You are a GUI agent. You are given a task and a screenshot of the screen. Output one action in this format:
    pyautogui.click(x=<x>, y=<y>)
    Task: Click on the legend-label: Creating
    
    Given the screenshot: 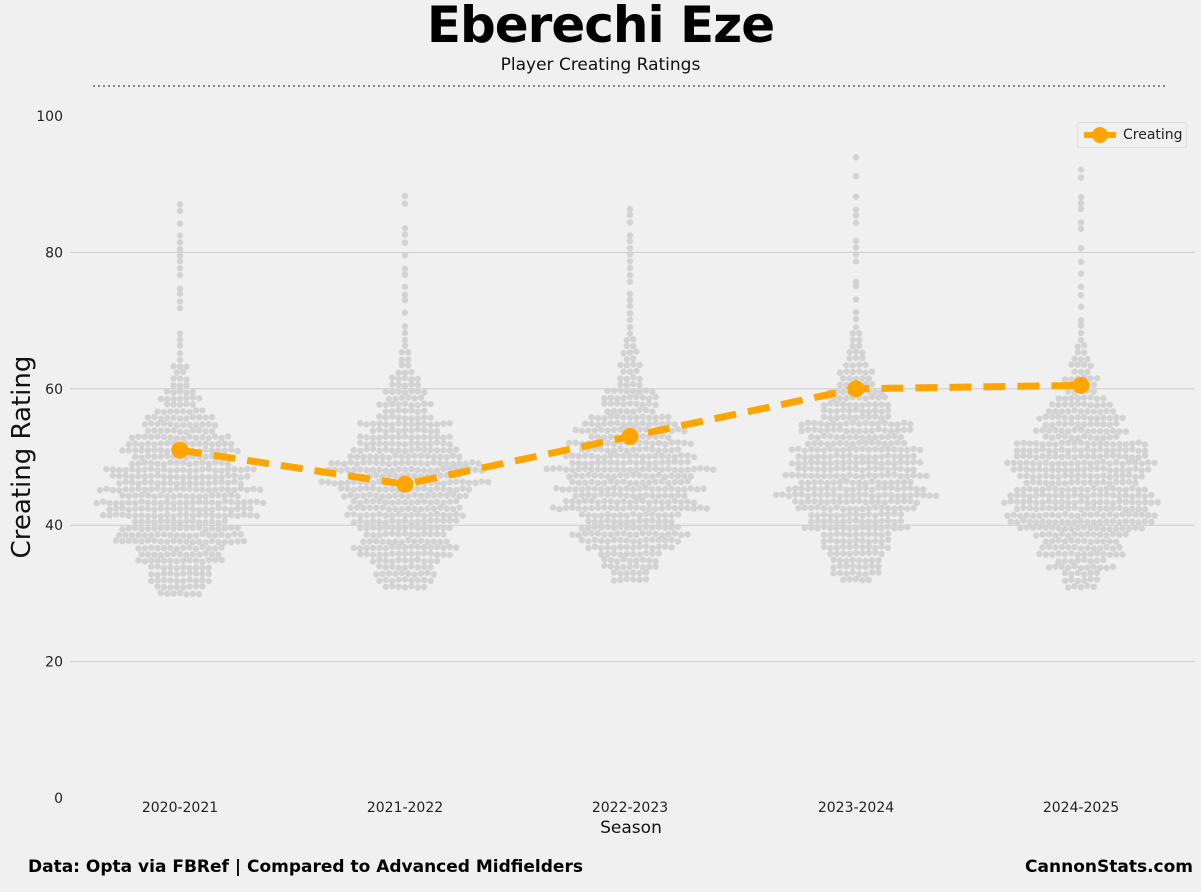 What is the action you would take?
    pyautogui.click(x=1153, y=135)
    